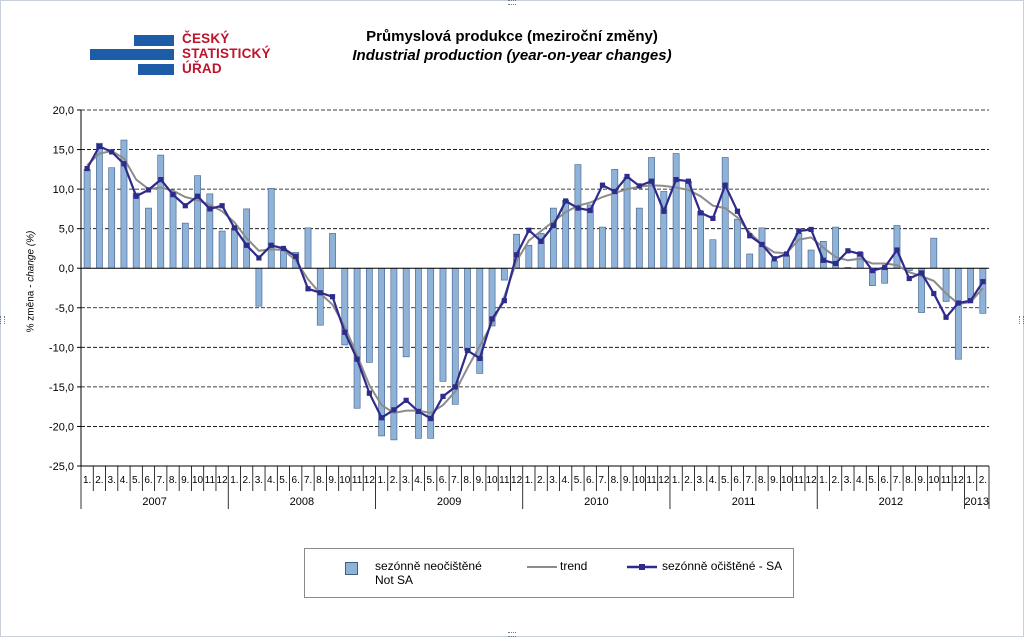 The width and height of the screenshot is (1024, 637). What do you see at coordinates (31, 307) in the screenshot?
I see `y-axis-label-main: % změna -` at bounding box center [31, 307].